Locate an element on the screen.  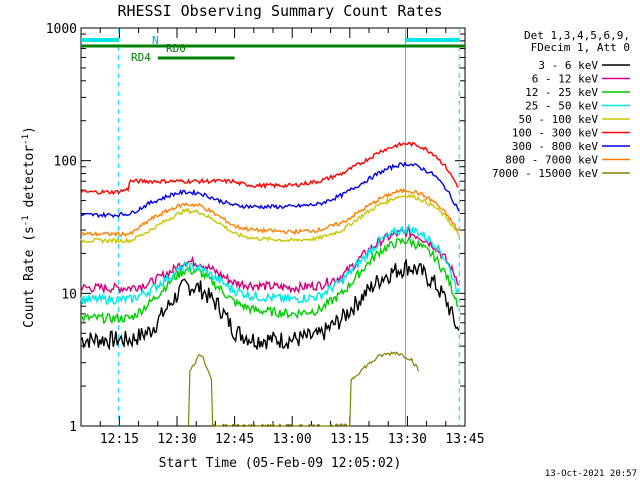
x-tick-label: 12:45 is located at coordinates (234, 439).